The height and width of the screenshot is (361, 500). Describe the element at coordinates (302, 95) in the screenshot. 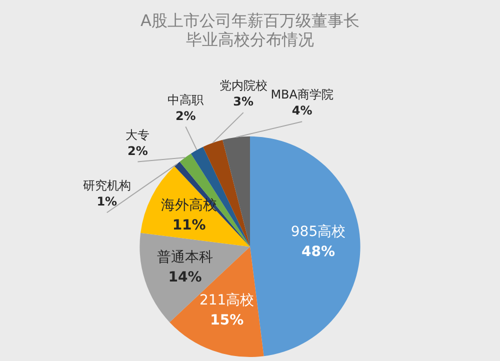

I see `slice-label: MBA商学院` at that location.